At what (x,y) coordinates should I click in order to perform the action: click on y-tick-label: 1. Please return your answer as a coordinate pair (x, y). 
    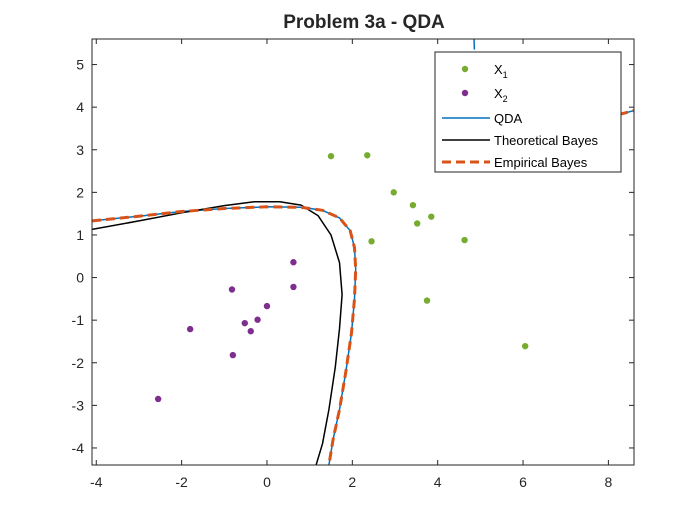
    Looking at the image, I should click on (80, 235).